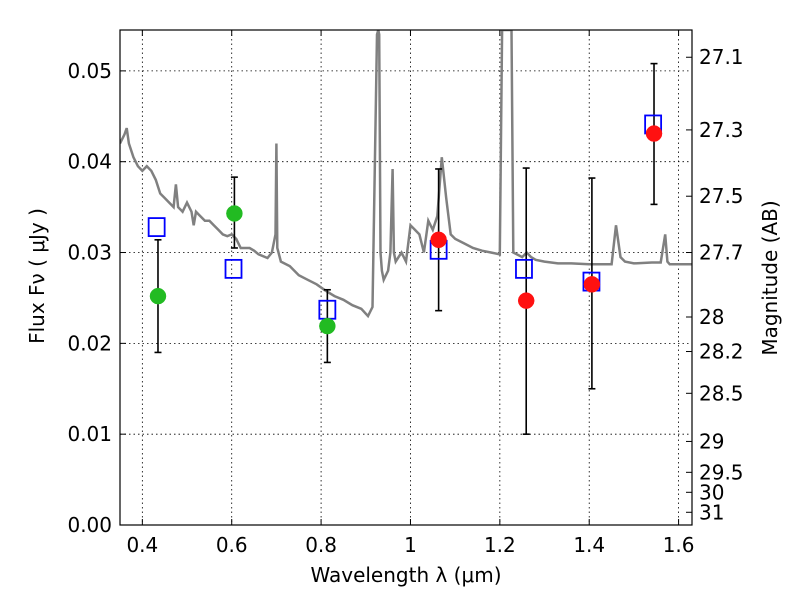 This screenshot has height=600, width=800. Describe the element at coordinates (711, 317) in the screenshot. I see `y2-tick-label: 28` at that location.